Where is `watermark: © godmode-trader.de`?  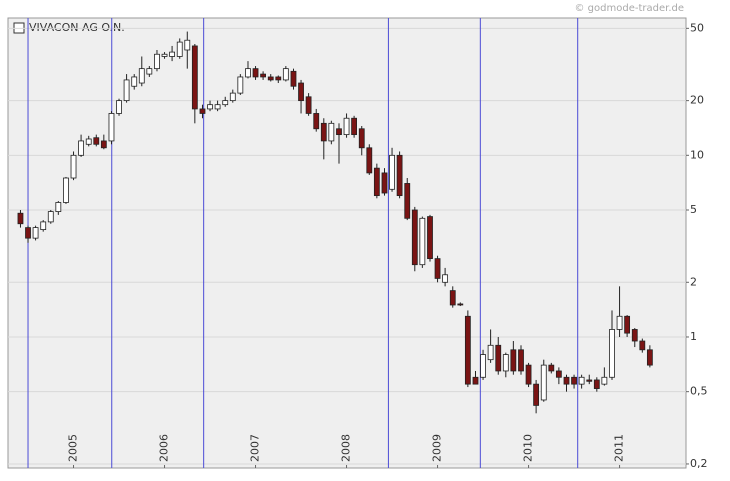
watermark: © godmode-trader.de is located at coordinates (630, 8).